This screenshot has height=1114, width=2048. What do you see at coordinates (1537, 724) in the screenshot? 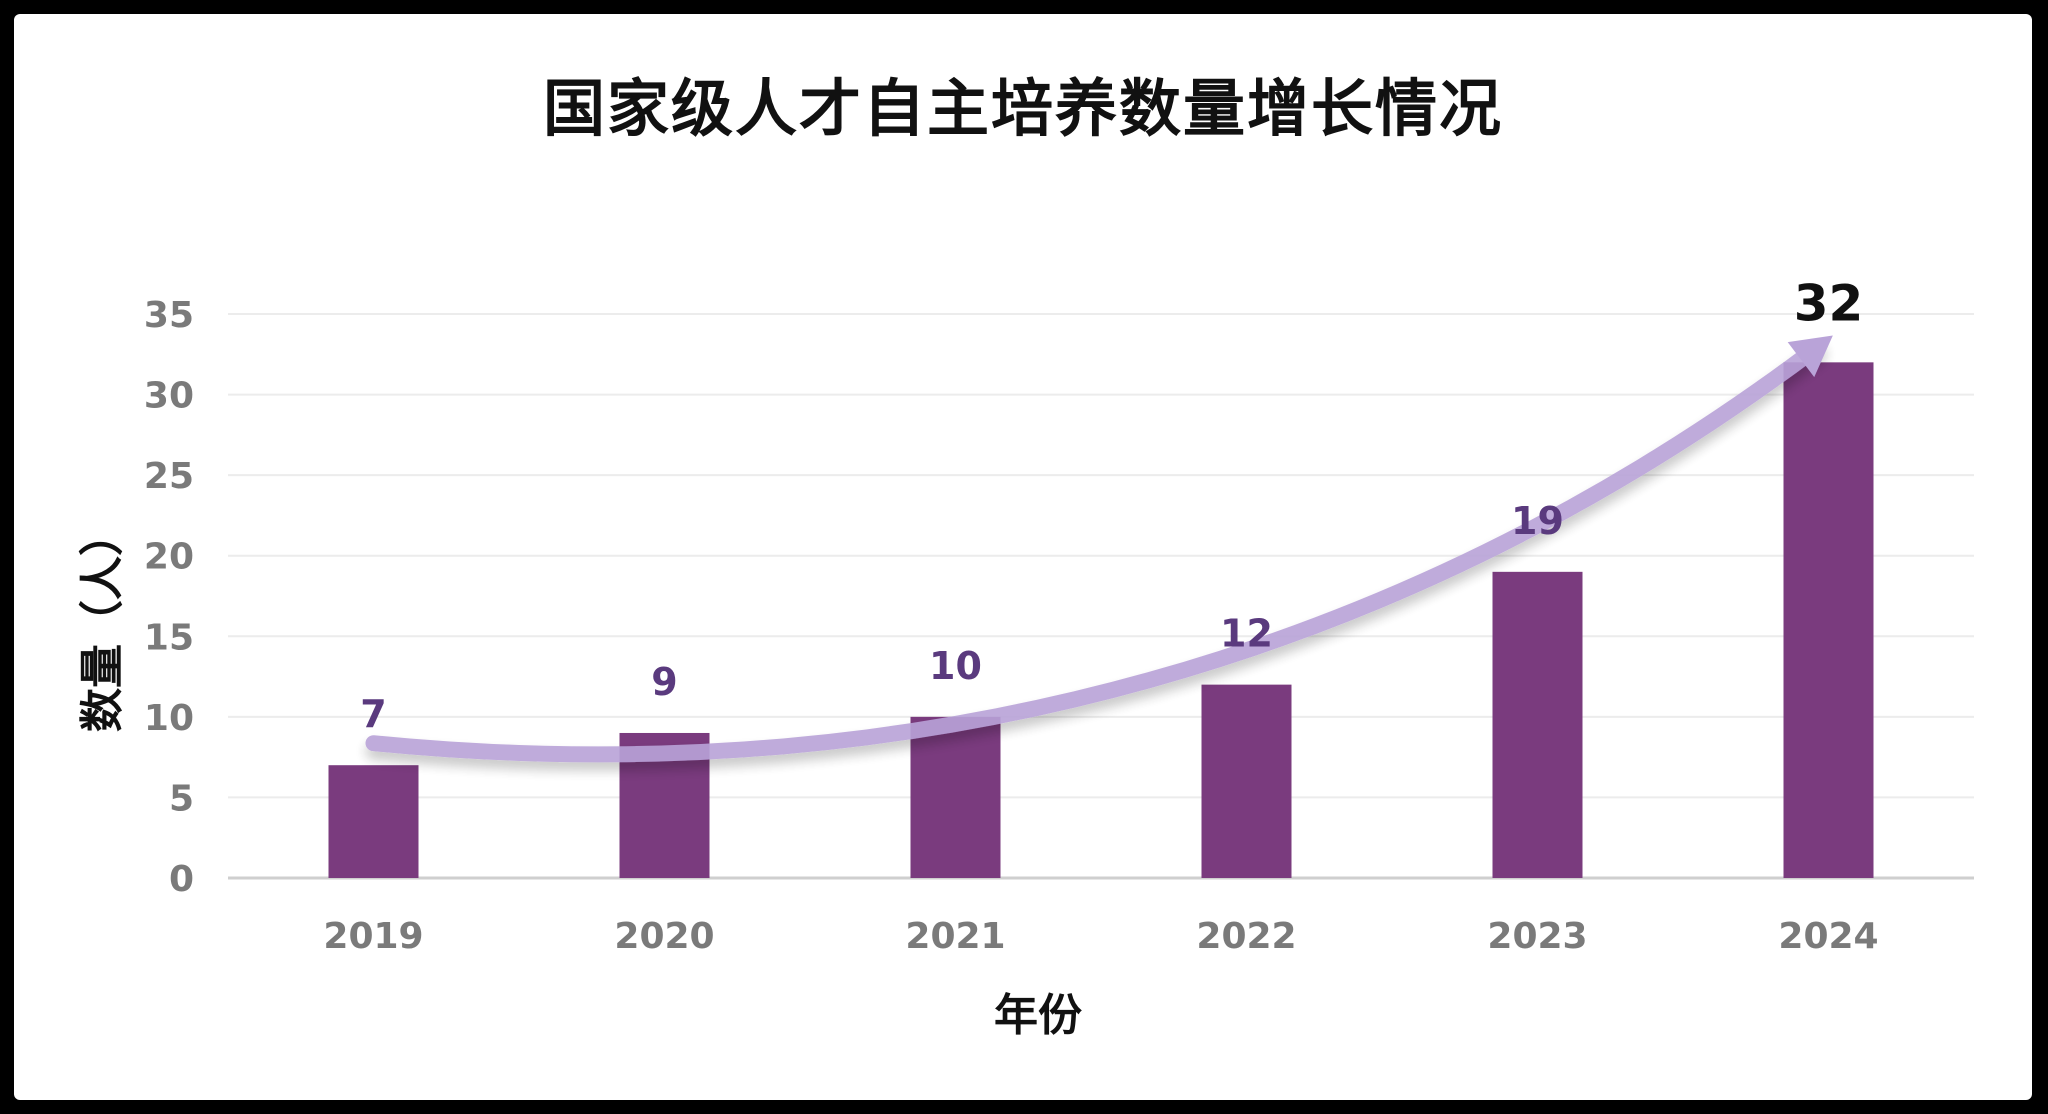
I see `bar-2023` at bounding box center [1537, 724].